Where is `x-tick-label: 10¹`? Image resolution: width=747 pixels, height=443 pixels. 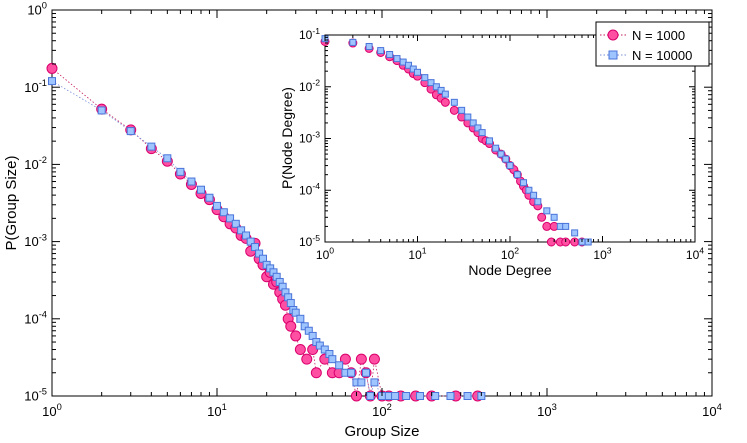
x-tick-label: 10¹ is located at coordinates (417, 254).